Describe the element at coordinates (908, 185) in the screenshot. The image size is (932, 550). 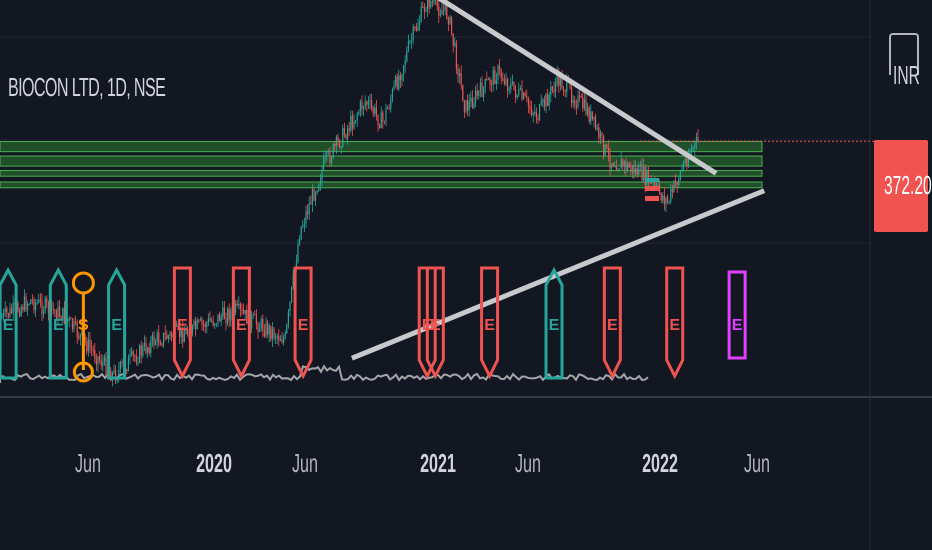
I see `last-price-value: 372.20` at that location.